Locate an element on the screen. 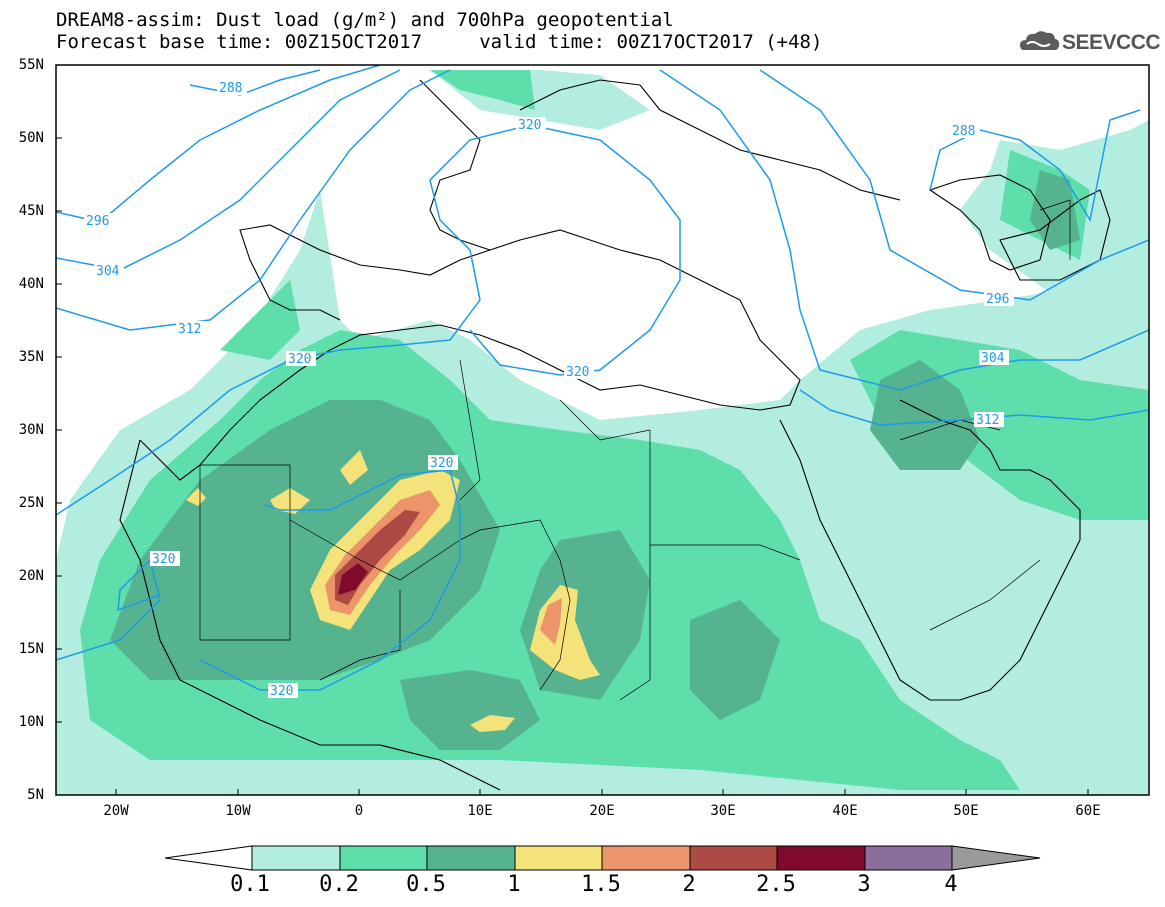 The width and height of the screenshot is (1165, 907). colorbar-label: 3 is located at coordinates (864, 884).